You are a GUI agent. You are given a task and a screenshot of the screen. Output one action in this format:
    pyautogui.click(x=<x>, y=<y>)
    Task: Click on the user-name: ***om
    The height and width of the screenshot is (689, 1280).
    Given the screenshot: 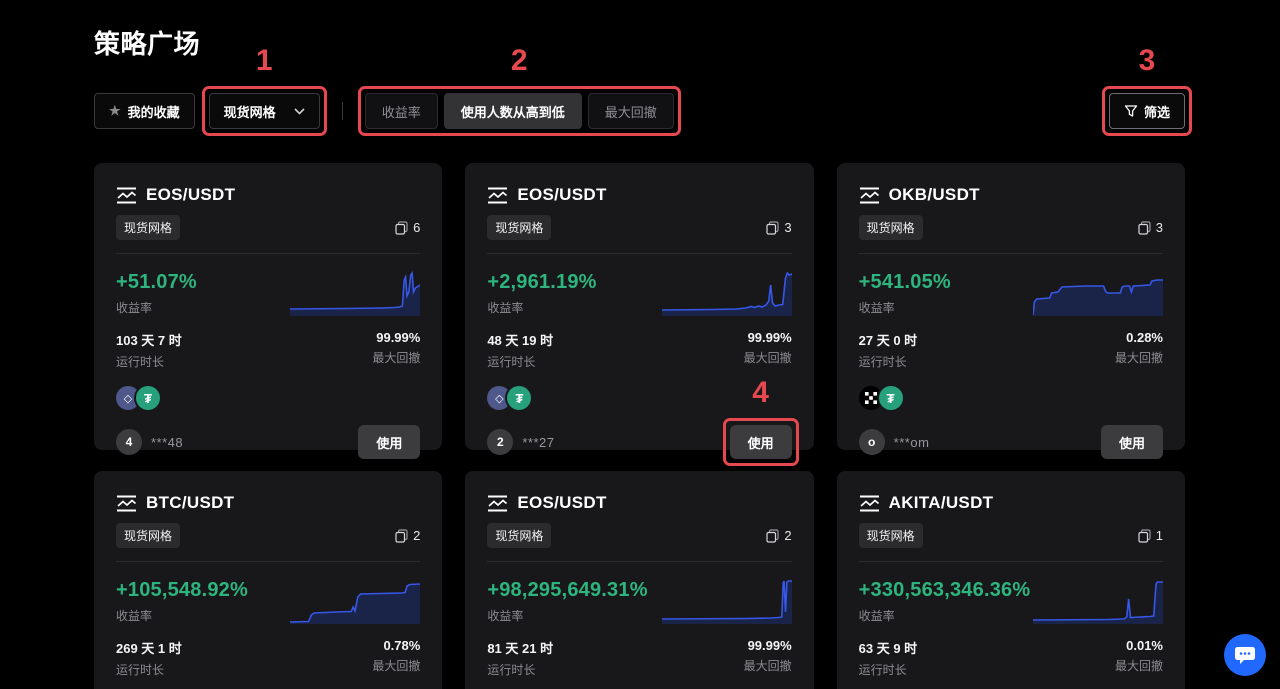 What is the action you would take?
    pyautogui.click(x=911, y=442)
    